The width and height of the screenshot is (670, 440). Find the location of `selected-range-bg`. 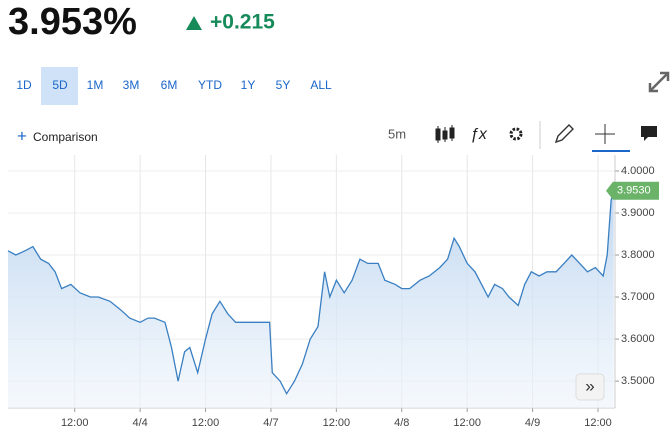

selected-range-bg is located at coordinates (59, 86).